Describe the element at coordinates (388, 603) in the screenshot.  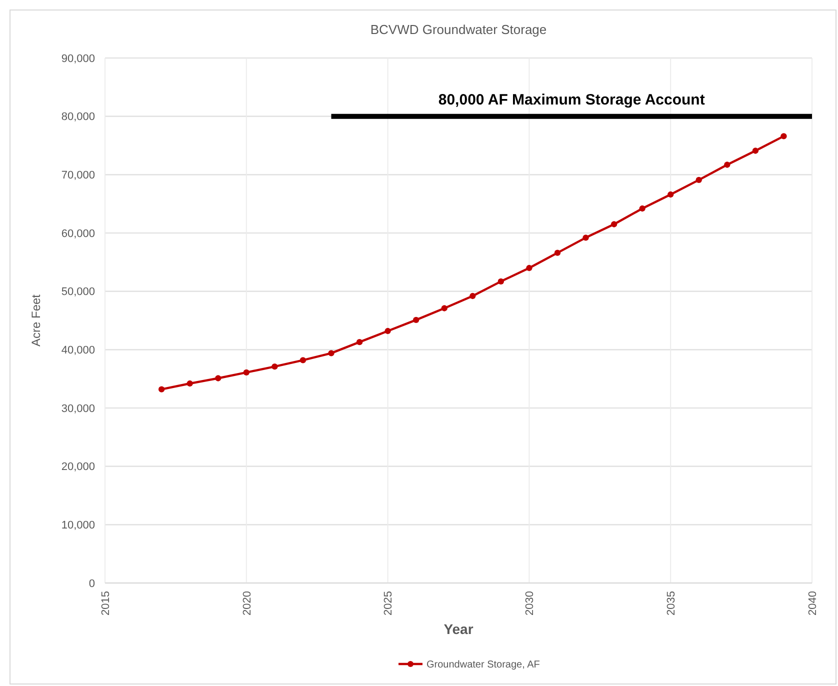
I see `x-tick-label: 2025` at that location.